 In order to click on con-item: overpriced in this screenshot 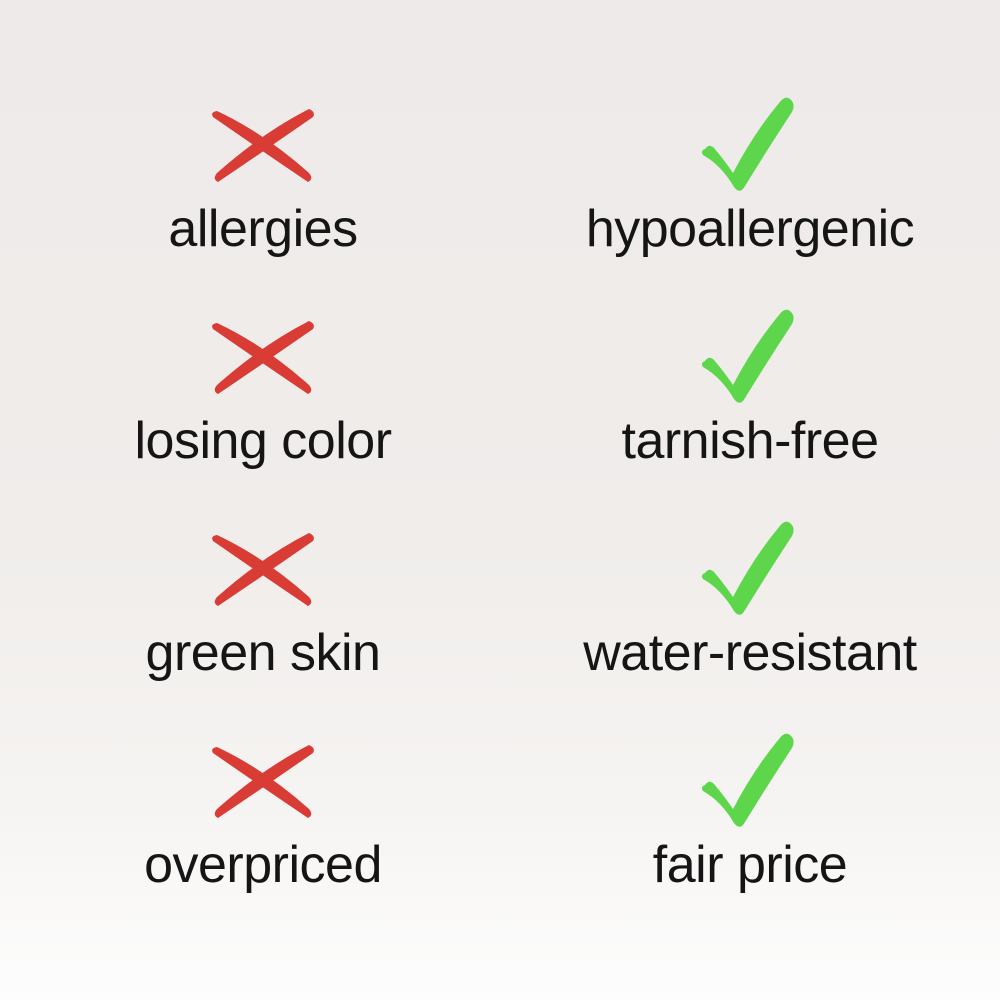, I will do `click(263, 837)`.